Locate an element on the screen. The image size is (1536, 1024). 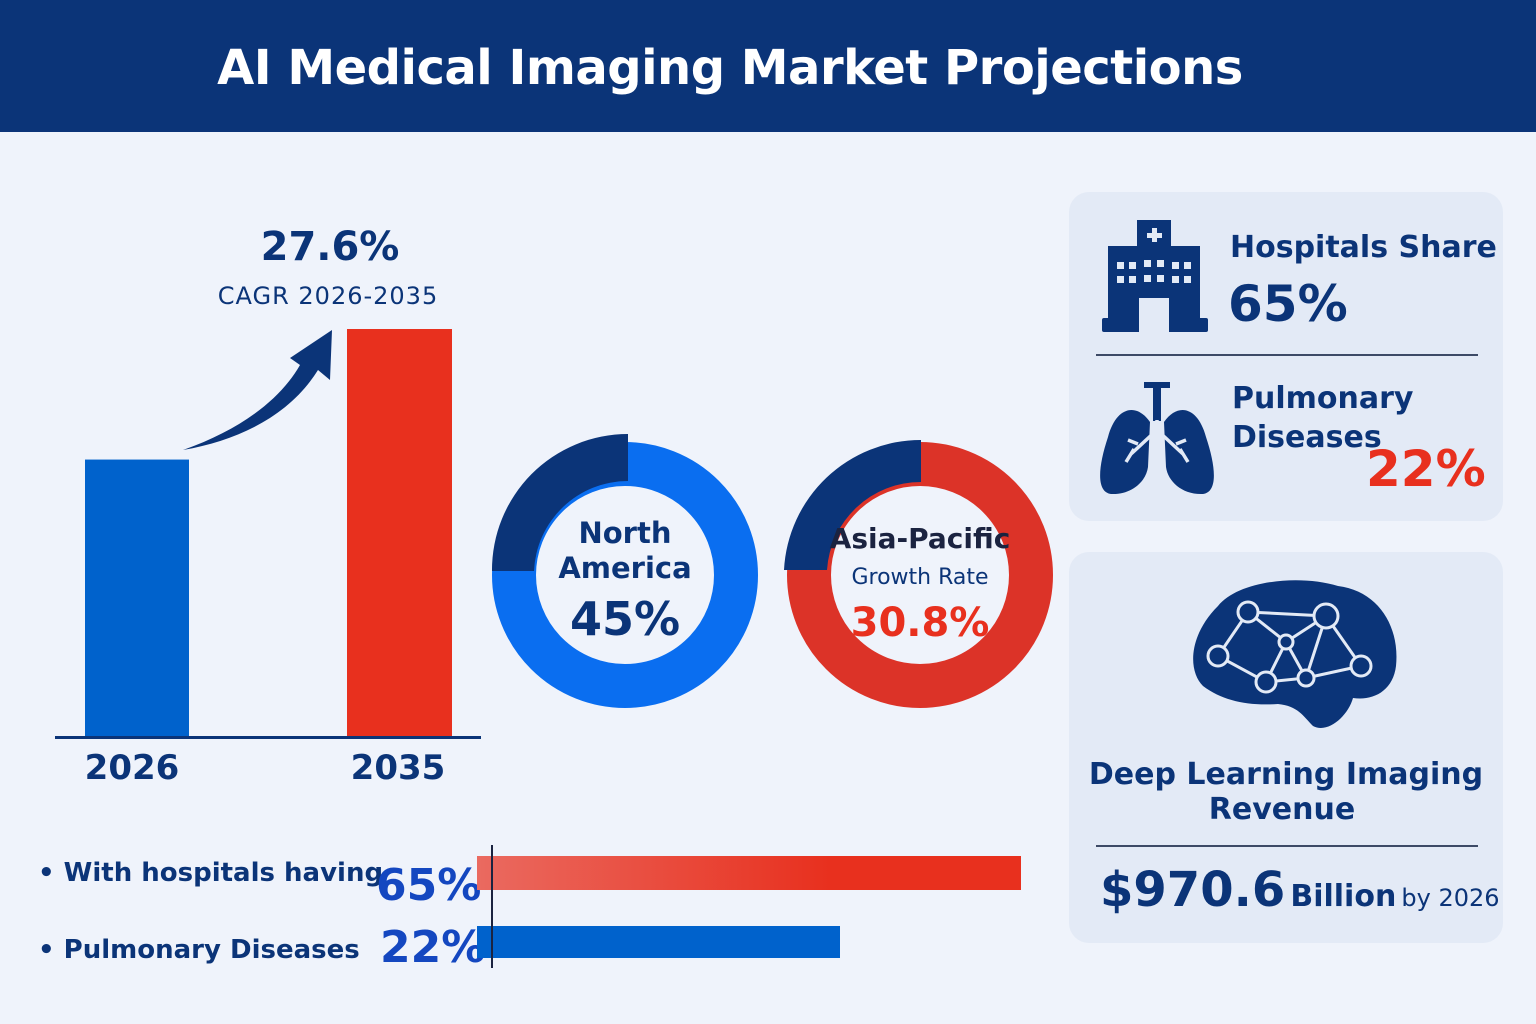
donut2-label-line1: Asia-Pacific is located at coordinates (920, 538).